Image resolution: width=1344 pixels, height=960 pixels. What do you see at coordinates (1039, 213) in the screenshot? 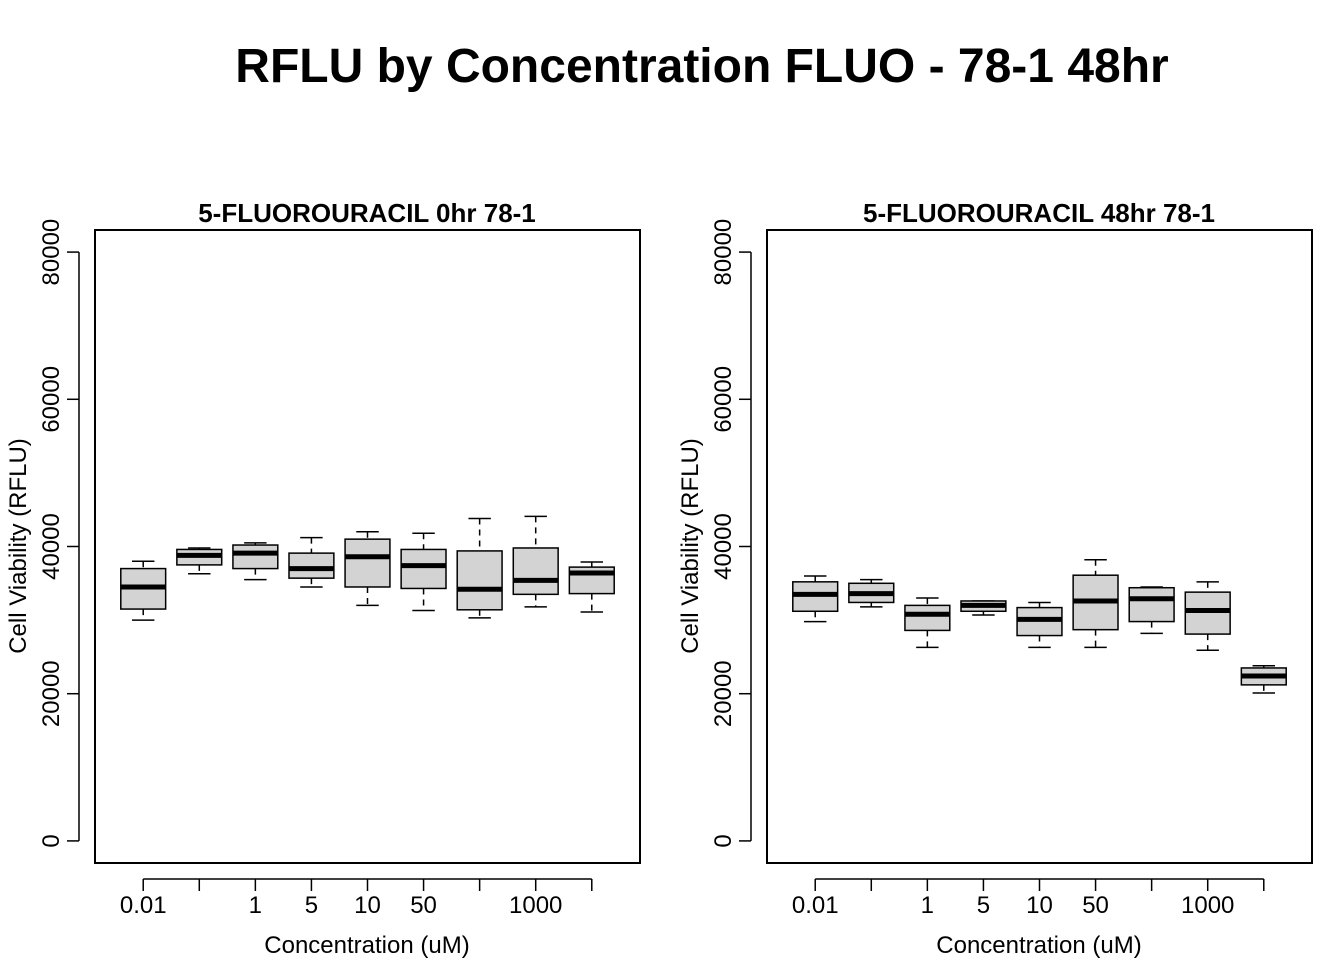
I see `panel-title: 5-FLUOROURACIL 48hr 78-1` at bounding box center [1039, 213].